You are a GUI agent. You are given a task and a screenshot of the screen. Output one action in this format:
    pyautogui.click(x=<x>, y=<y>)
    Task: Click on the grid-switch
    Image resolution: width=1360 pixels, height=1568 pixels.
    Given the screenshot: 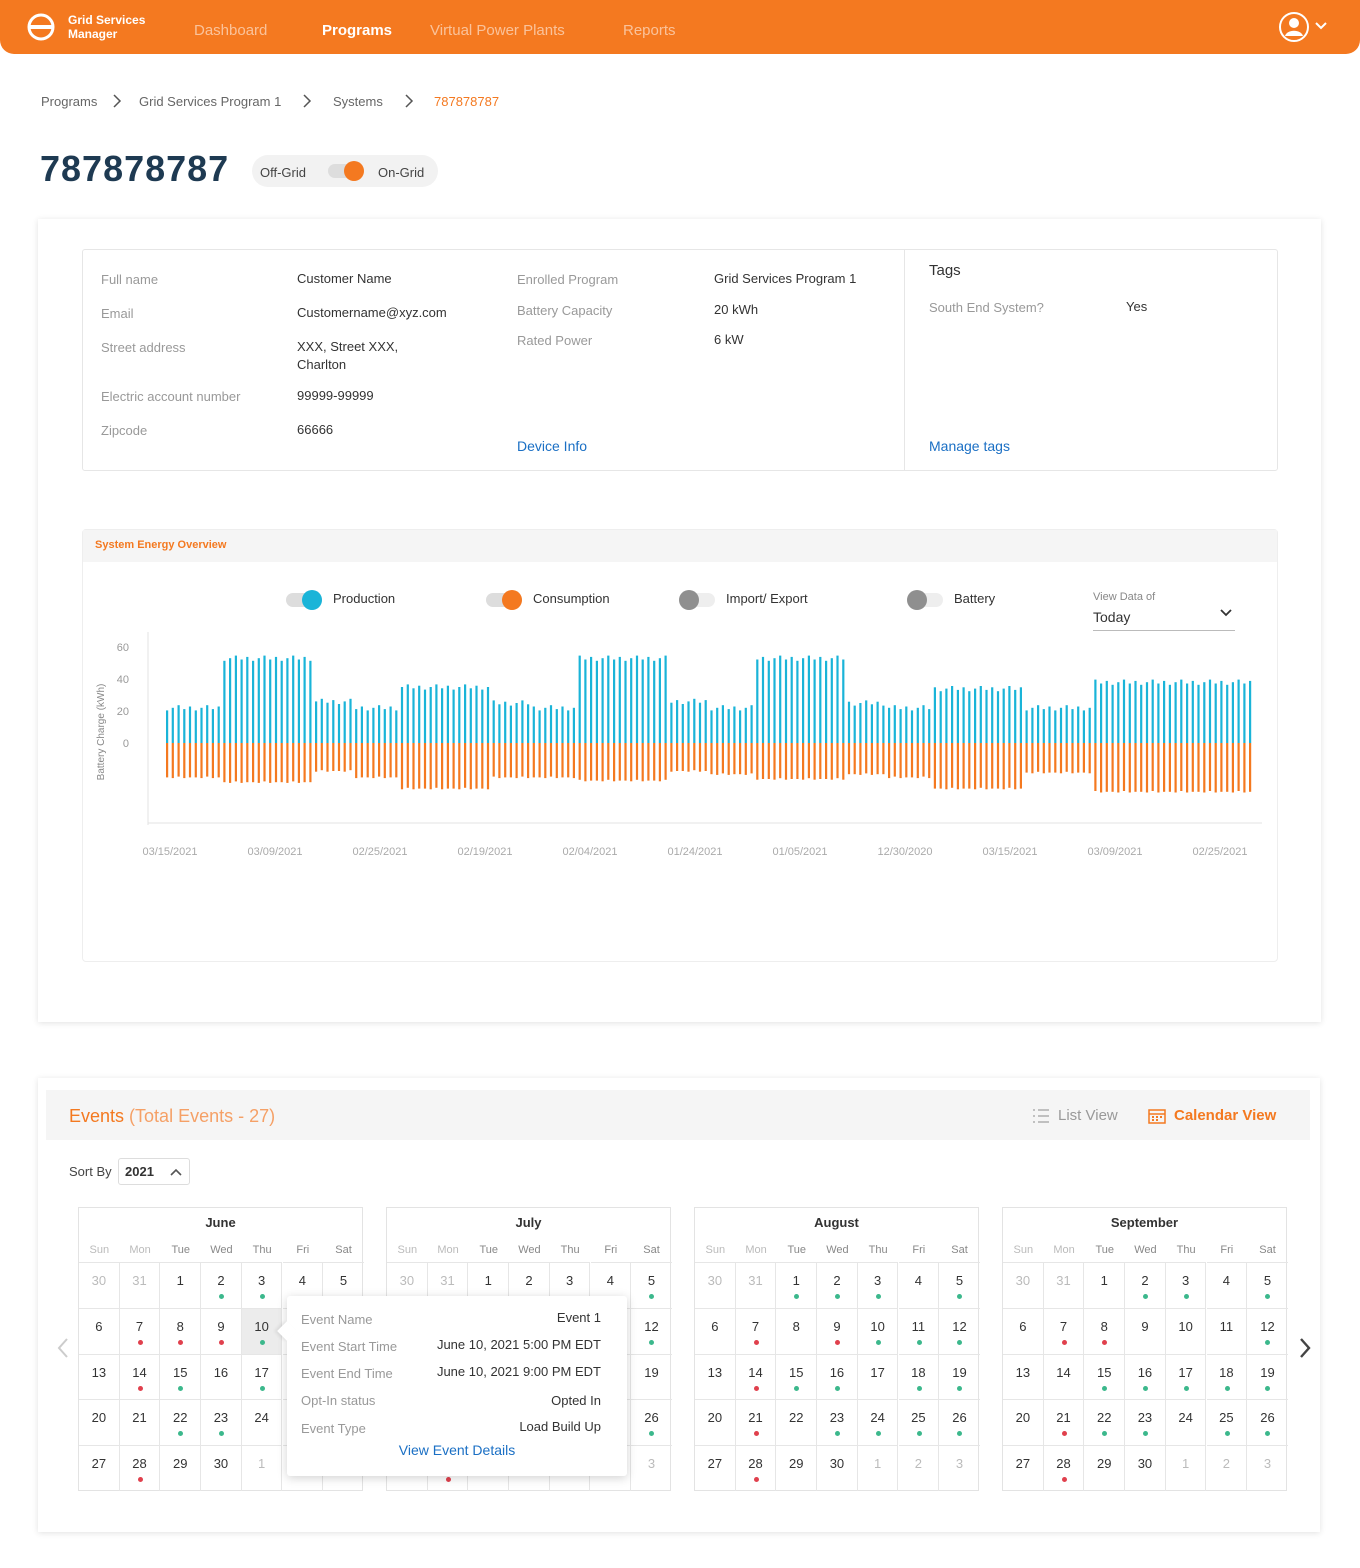 What is the action you would take?
    pyautogui.click(x=346, y=171)
    